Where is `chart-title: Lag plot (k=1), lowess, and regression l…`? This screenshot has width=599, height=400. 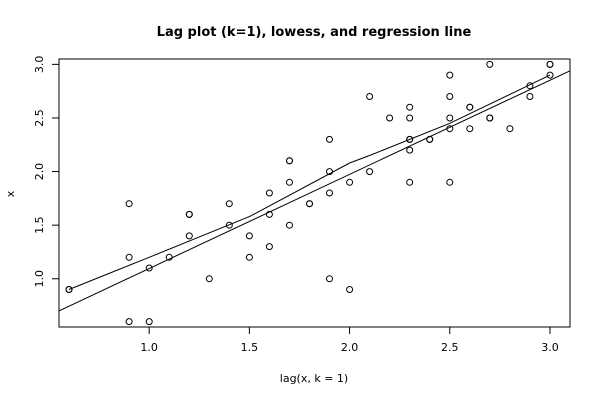 chart-title: Lag plot (k=1), lowess, and regression l… is located at coordinates (314, 32).